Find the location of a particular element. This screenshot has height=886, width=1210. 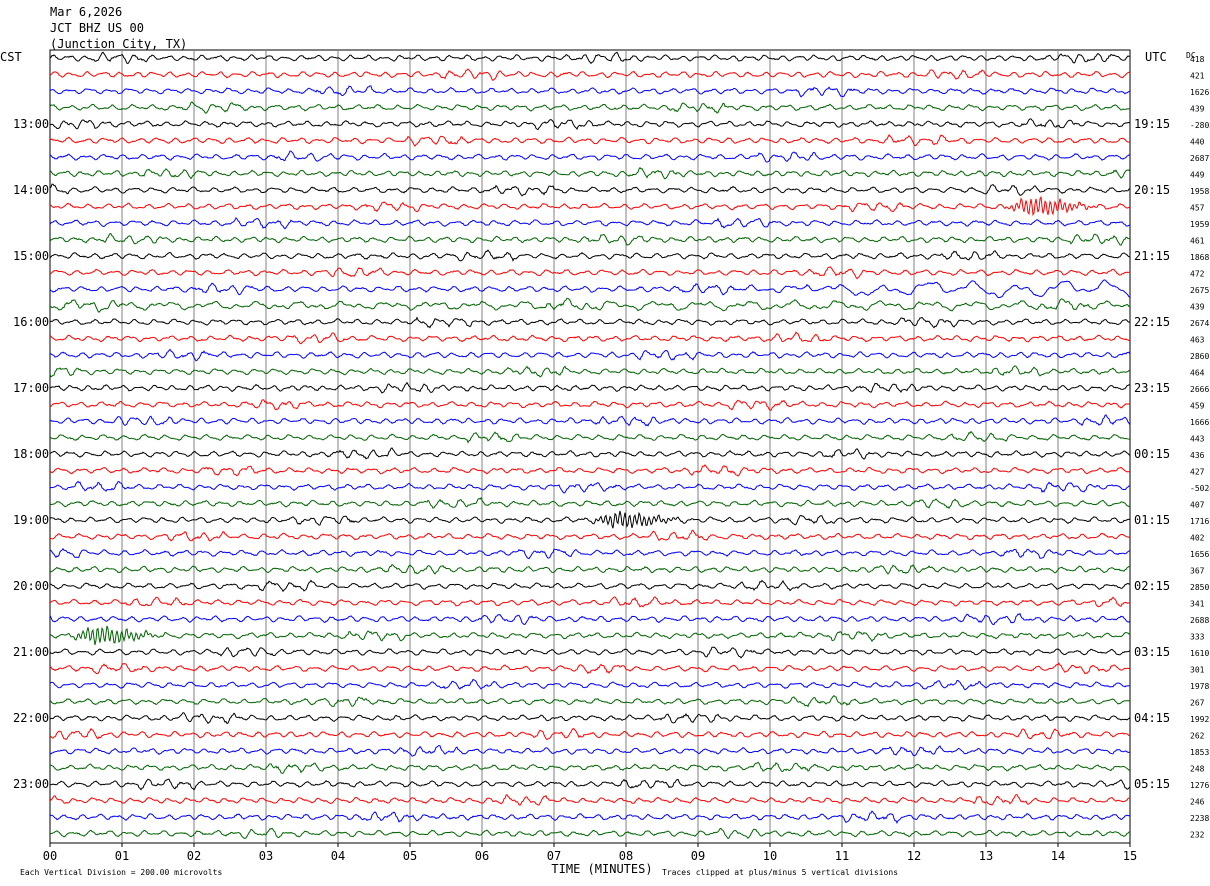

dc-value: 1626 is located at coordinates (1199, 92).